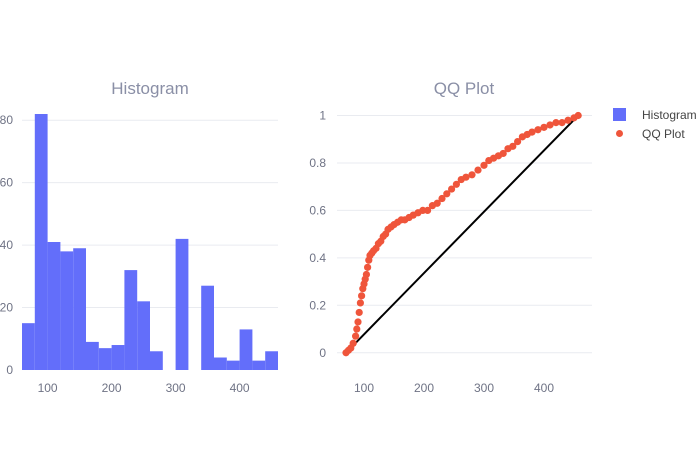 This screenshot has width=700, height=450. I want to click on qq-x-ticks: 100 200 300 400, so click(454, 388).